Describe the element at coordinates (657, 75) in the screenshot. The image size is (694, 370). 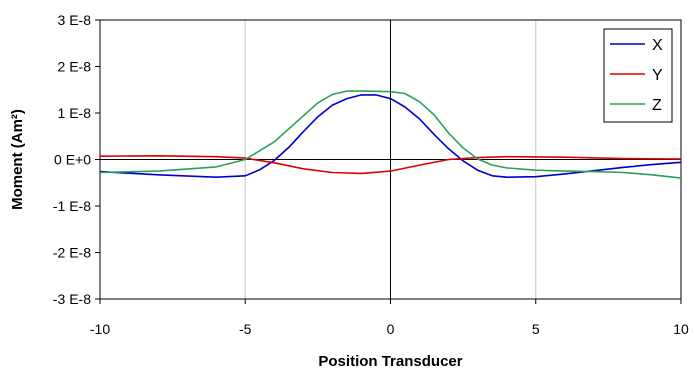
I see `legend-label-y: Y` at that location.